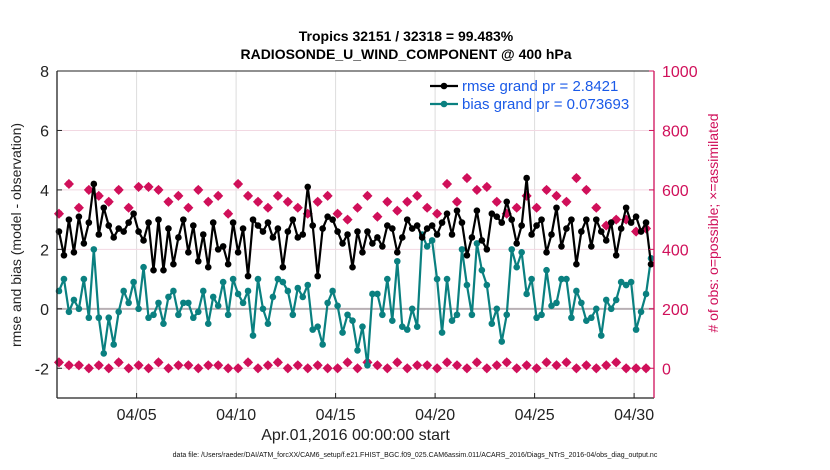 The width and height of the screenshot is (830, 470). I want to click on x-tick-label: 04/15, so click(336, 415).